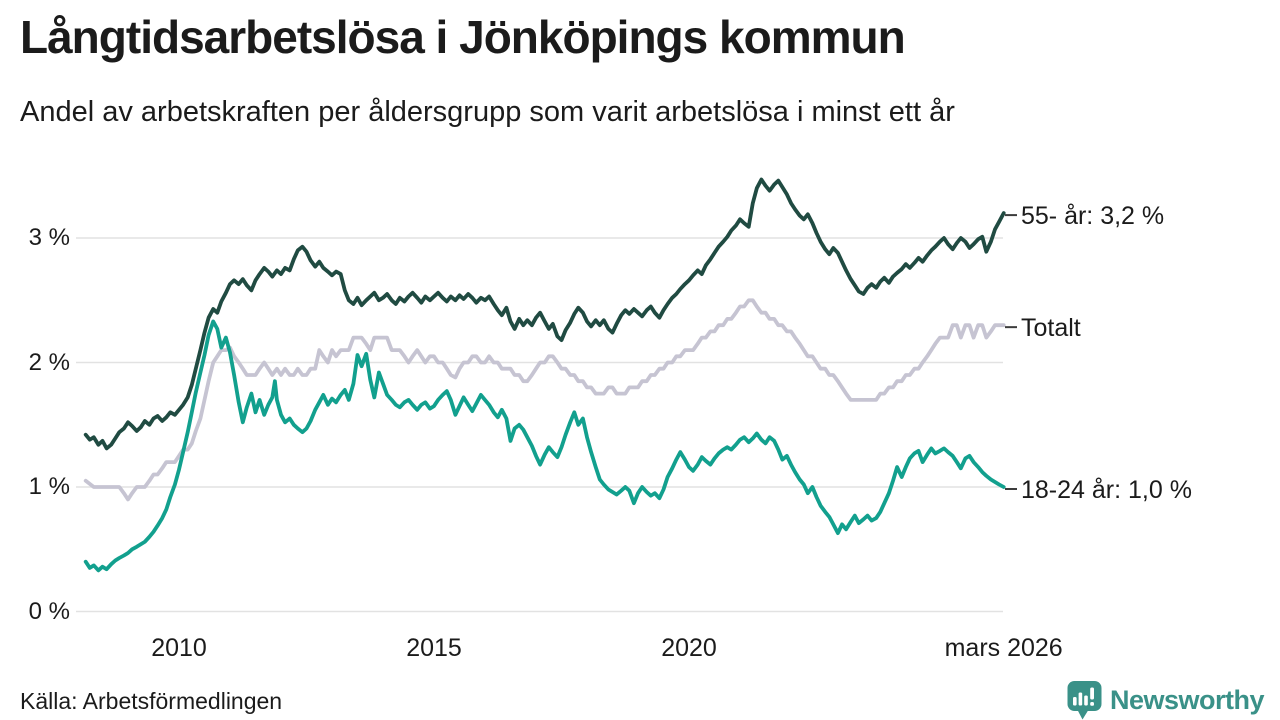  I want to click on x-tick-label: 2010, so click(179, 648).